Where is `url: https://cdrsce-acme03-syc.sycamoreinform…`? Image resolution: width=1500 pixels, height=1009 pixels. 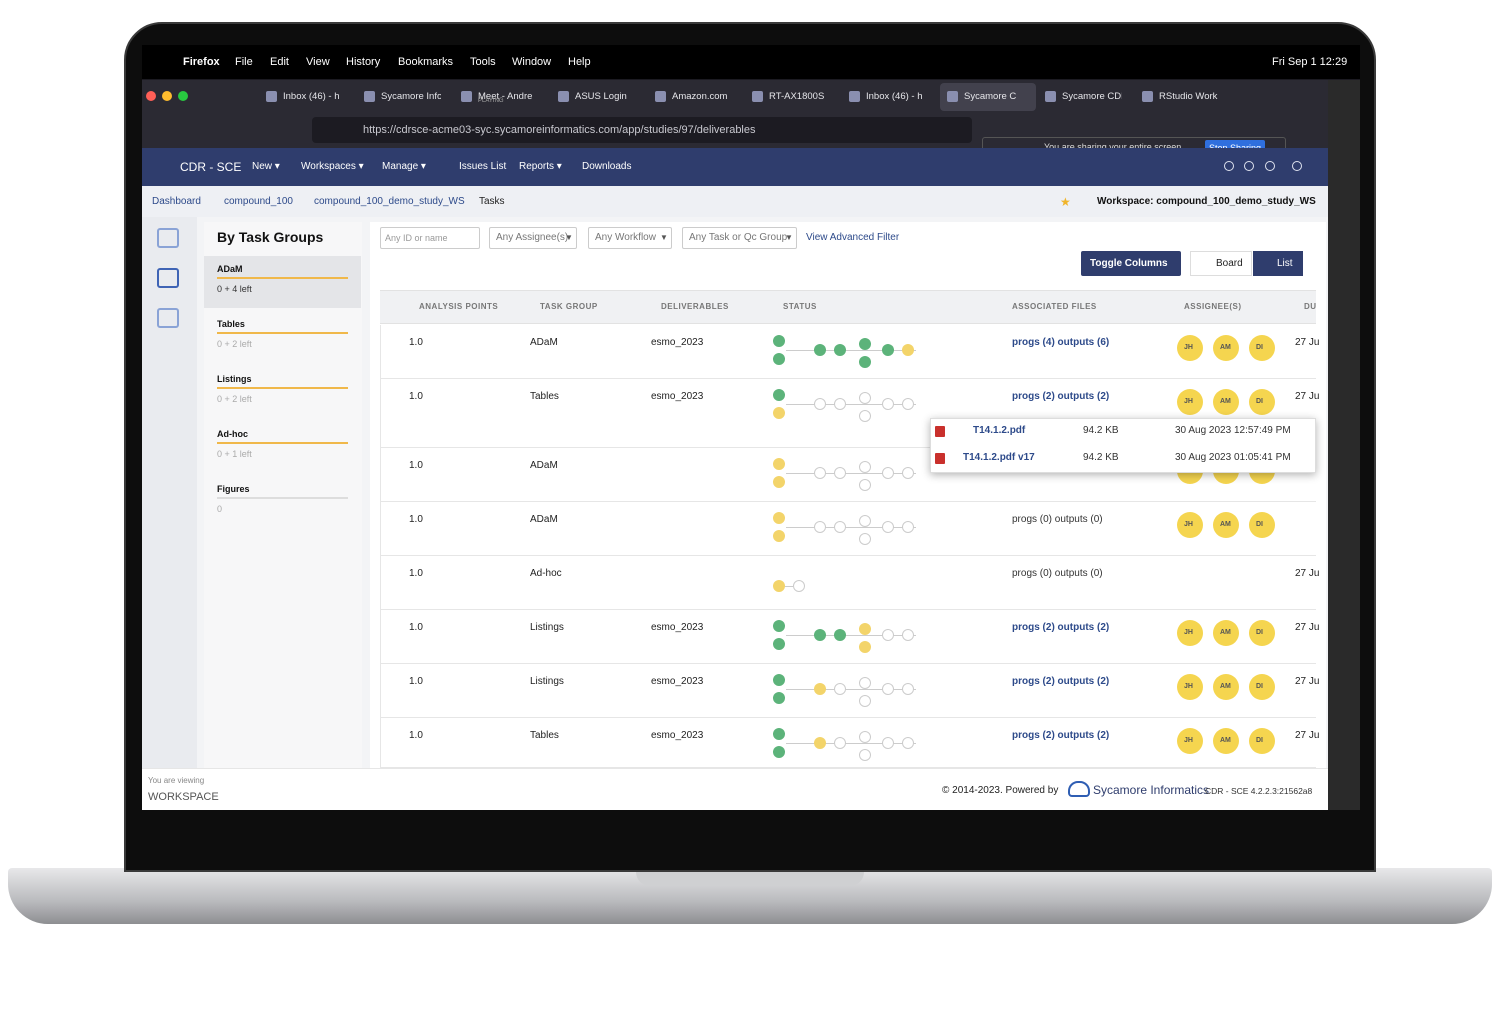 url: https://cdrsce-acme03-syc.sycamoreinform… is located at coordinates (559, 130).